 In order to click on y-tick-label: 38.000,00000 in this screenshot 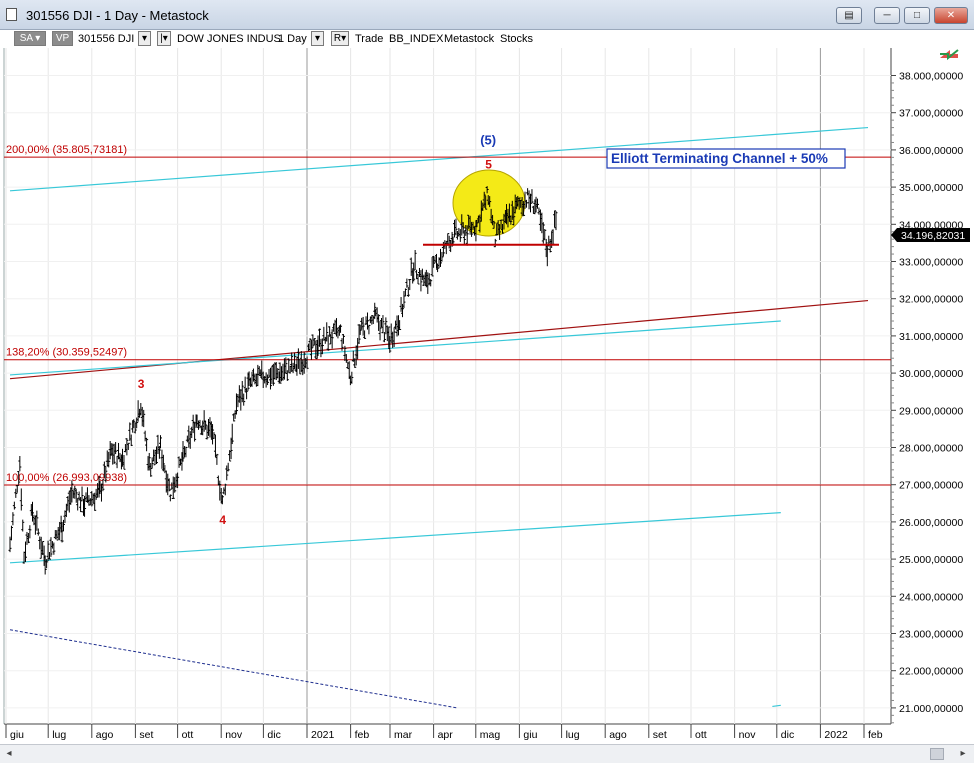, I will do `click(931, 77)`.